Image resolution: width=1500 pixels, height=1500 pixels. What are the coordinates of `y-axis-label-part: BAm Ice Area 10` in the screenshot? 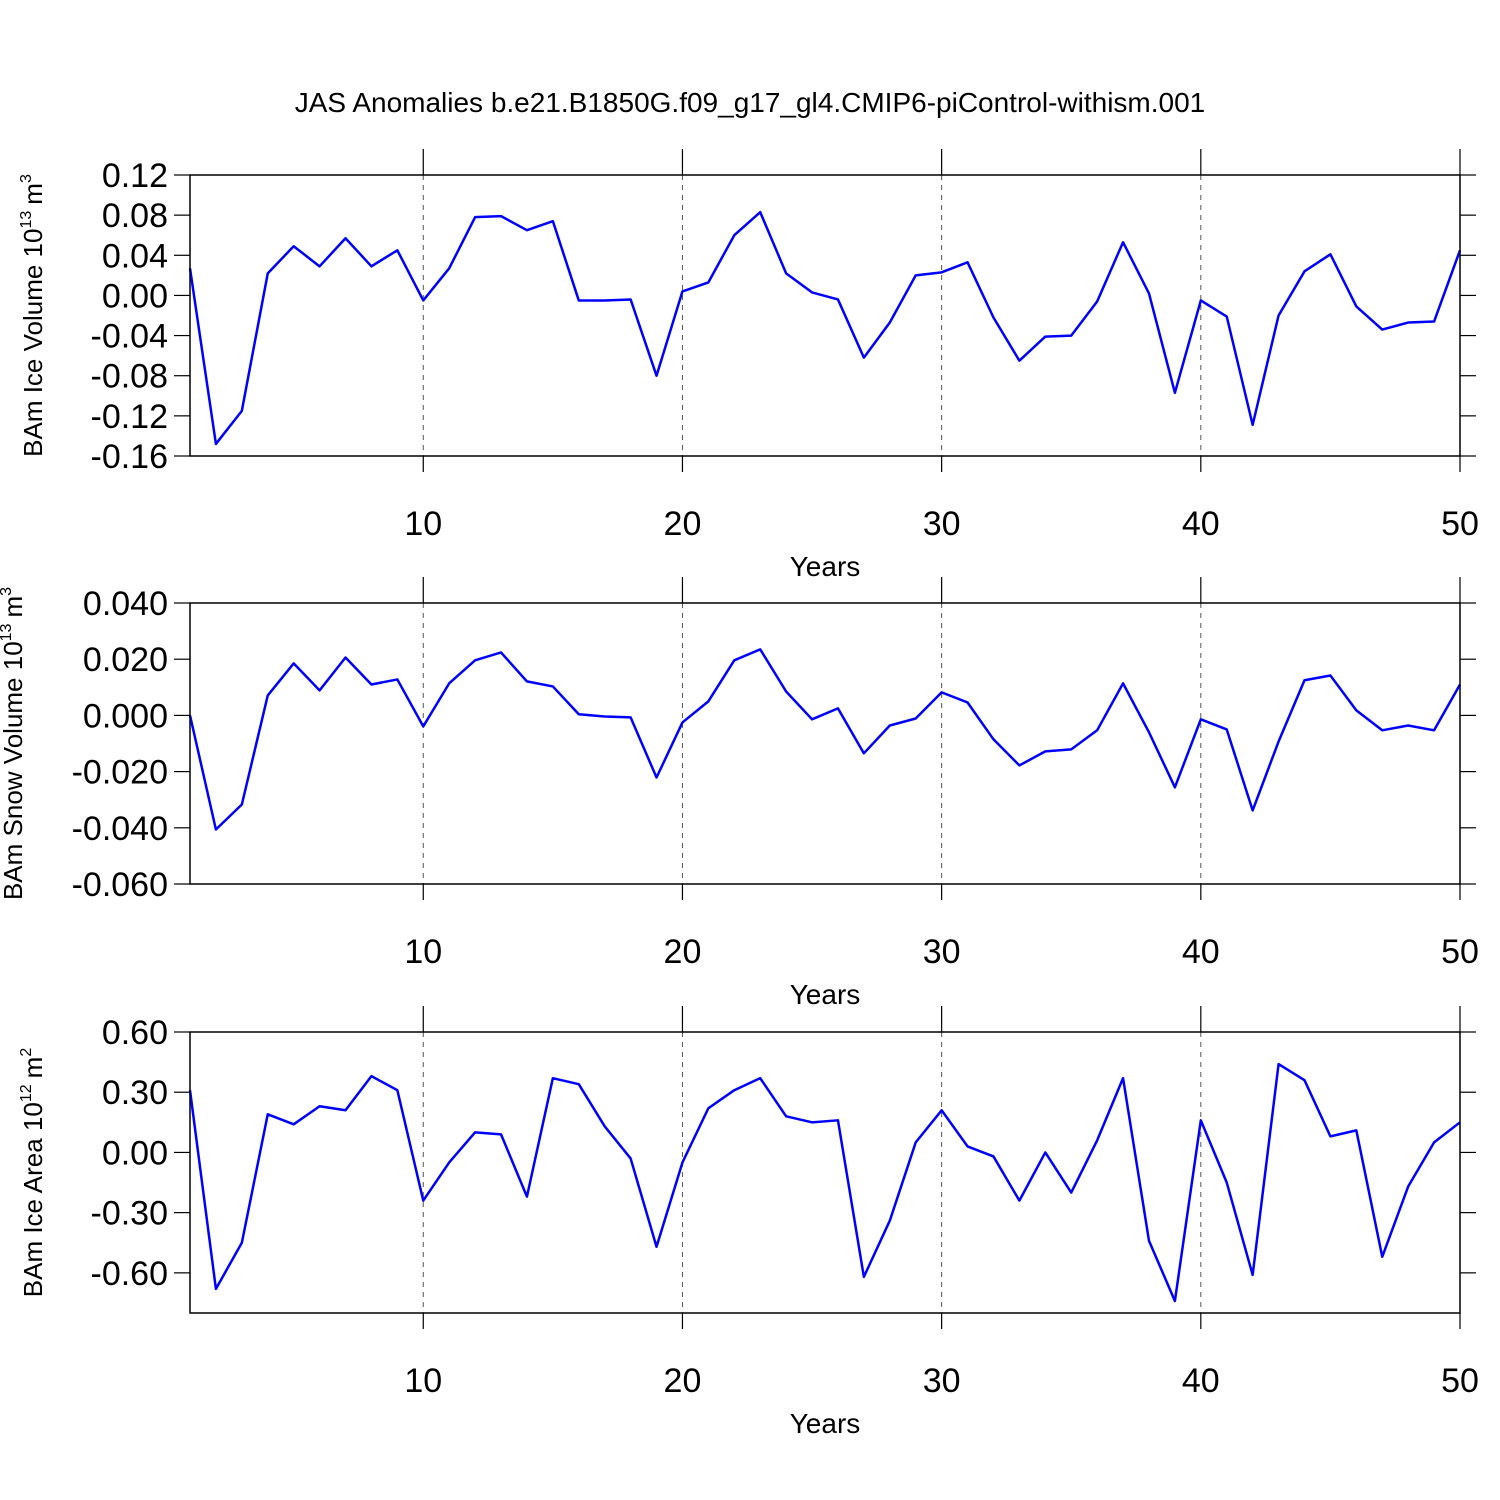 It's located at (33, 1199).